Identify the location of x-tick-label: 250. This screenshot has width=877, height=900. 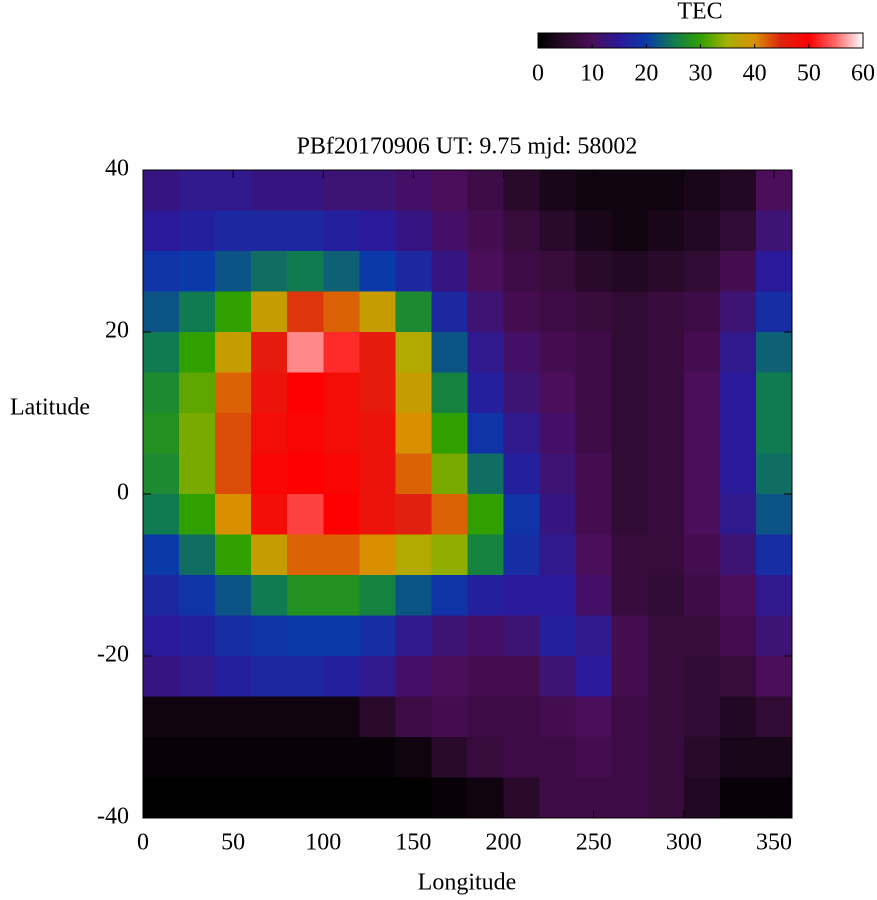
(594, 843).